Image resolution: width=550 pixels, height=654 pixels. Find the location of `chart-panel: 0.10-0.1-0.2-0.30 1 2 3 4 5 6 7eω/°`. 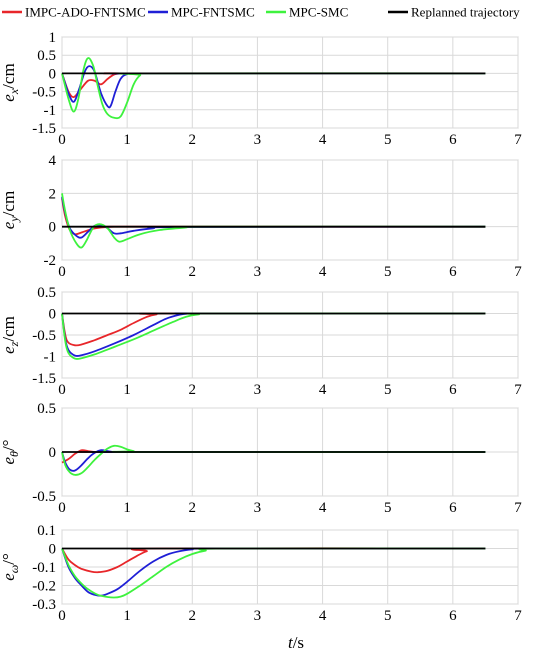

chart-panel: 0.10-0.1-0.2-0.30 1 2 3 4 5 6 7eω/° is located at coordinates (261, 573).